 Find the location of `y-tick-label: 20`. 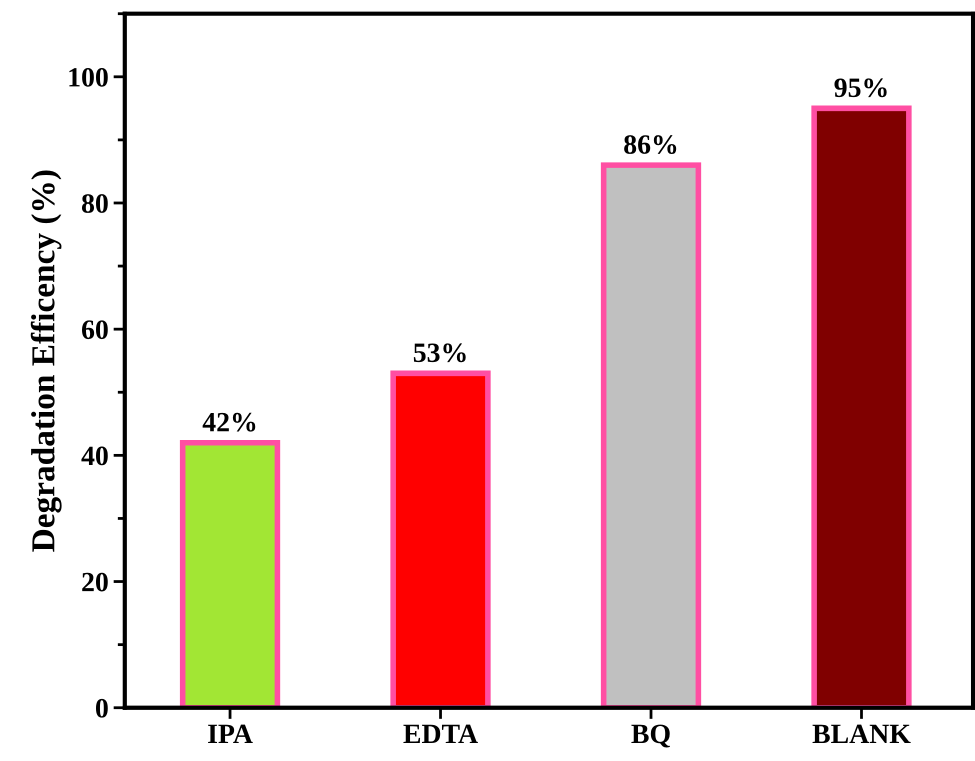

y-tick-label: 20 is located at coordinates (95, 582).